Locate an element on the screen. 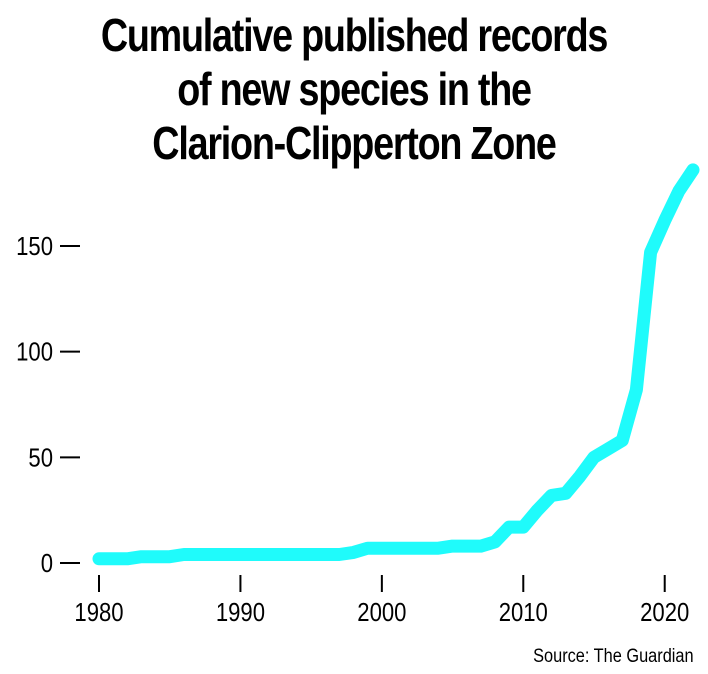 The width and height of the screenshot is (708, 674). source-credit: Source: The Guardian is located at coordinates (613, 656).